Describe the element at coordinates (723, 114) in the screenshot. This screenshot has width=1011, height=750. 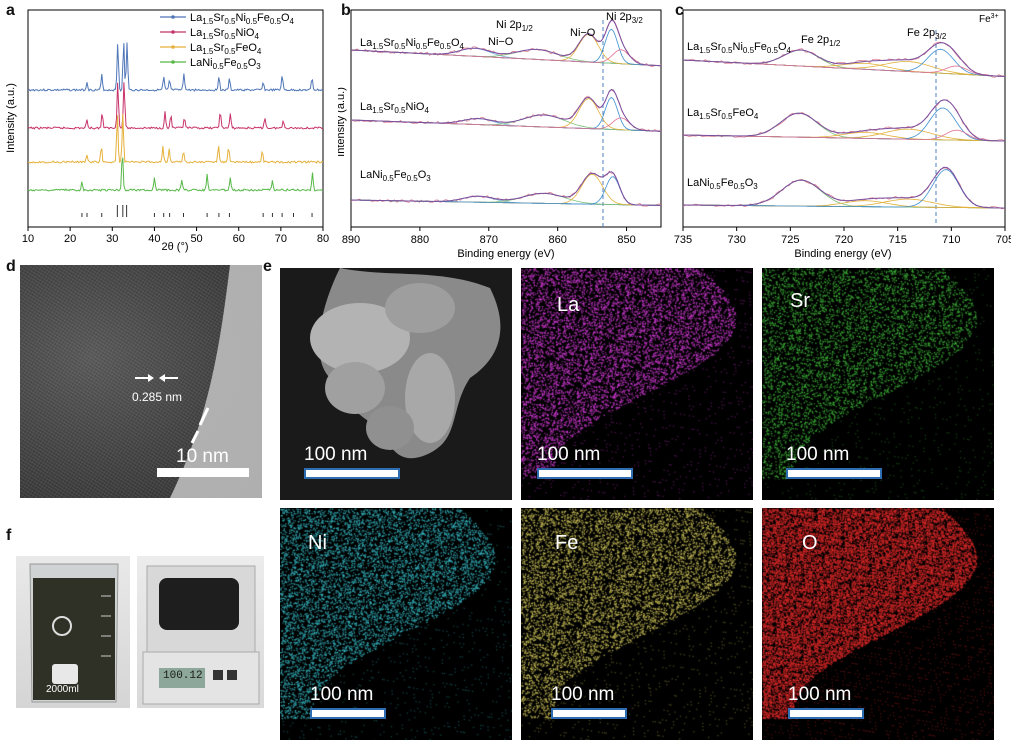
I see `xps-fe-label-2: La1.5Sr0.5FeO4` at that location.